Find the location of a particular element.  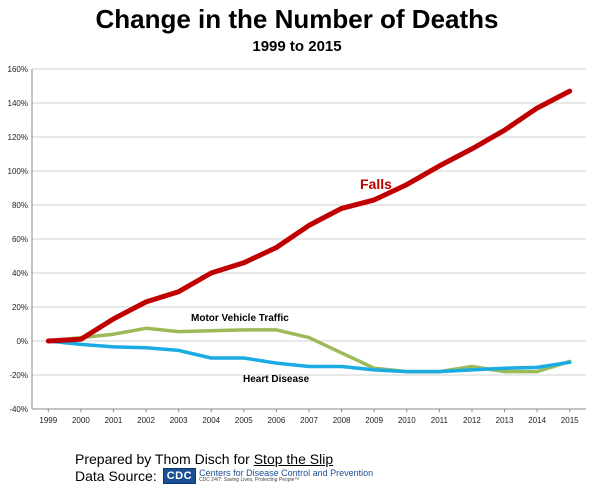

falls-label: Falls is located at coordinates (376, 184).